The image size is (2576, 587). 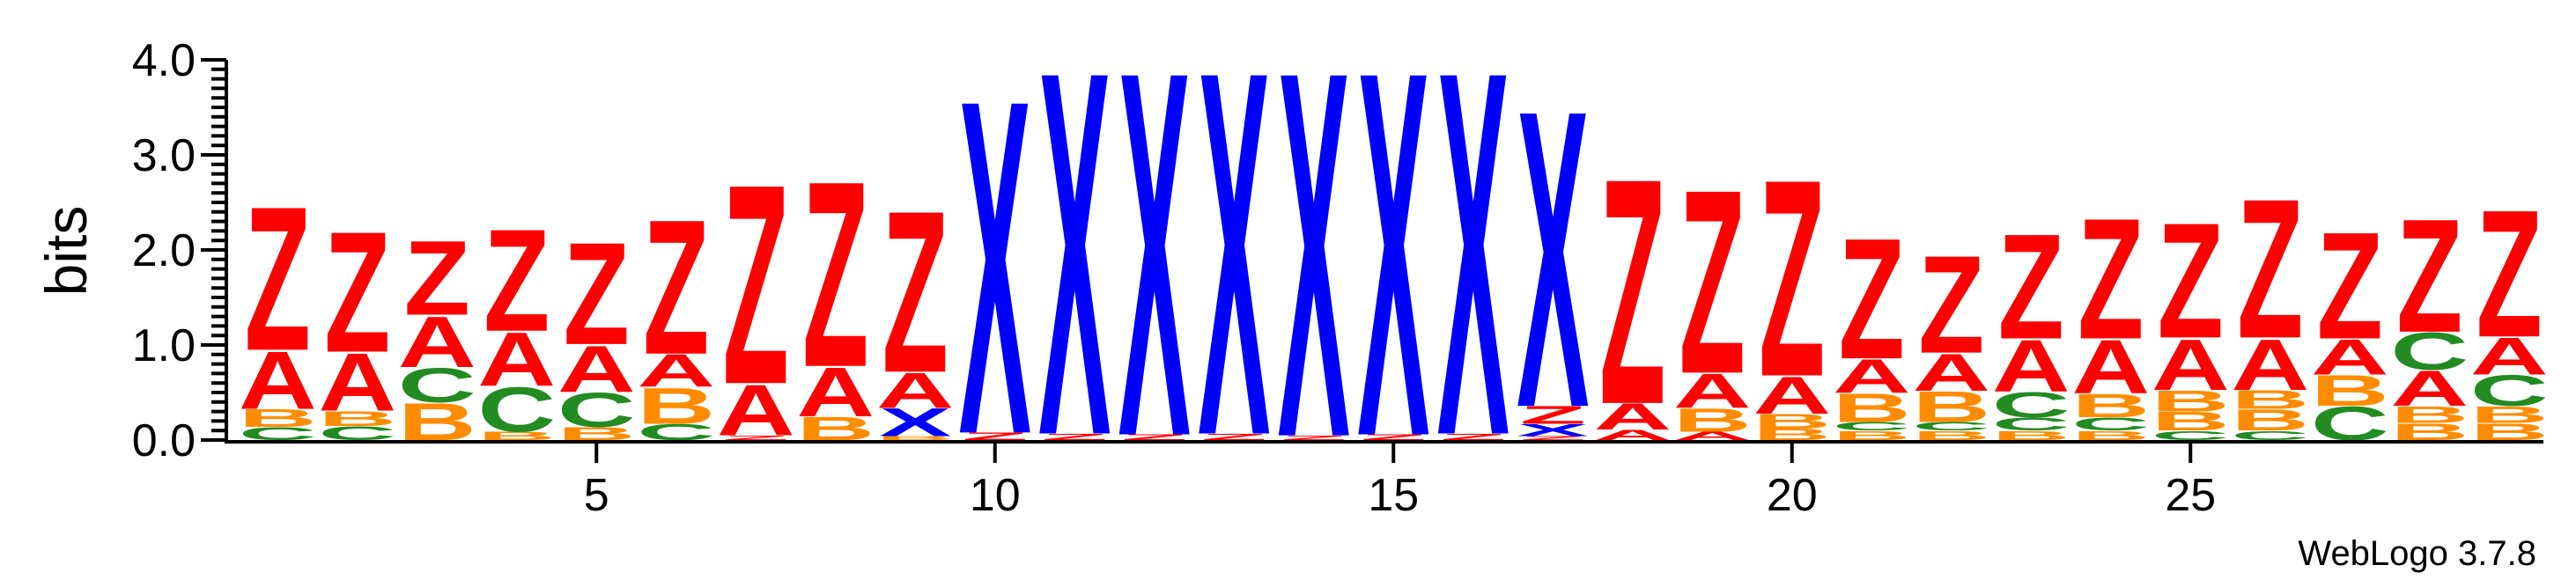 What do you see at coordinates (164, 345) in the screenshot?
I see `y-tick-label: 1.0` at bounding box center [164, 345].